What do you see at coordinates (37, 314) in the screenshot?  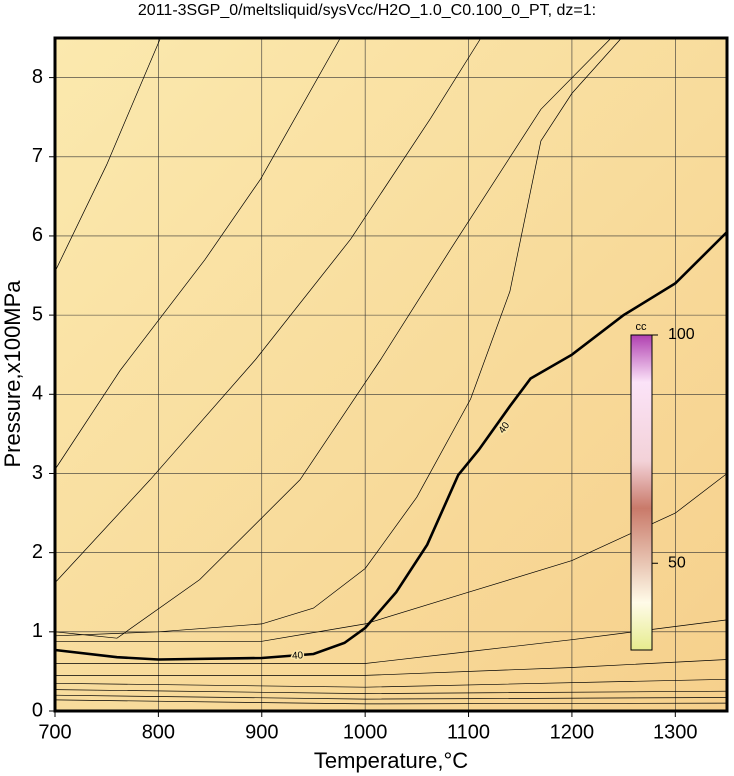 I see `y-tick-label: 5` at bounding box center [37, 314].